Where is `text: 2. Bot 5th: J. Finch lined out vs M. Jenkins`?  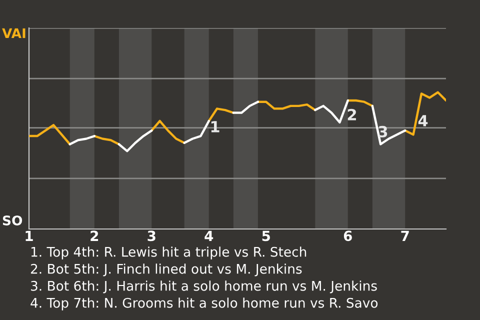 text: 2. Bot 5th: J. Finch lined out vs M. Jenkins is located at coordinates (166, 270).